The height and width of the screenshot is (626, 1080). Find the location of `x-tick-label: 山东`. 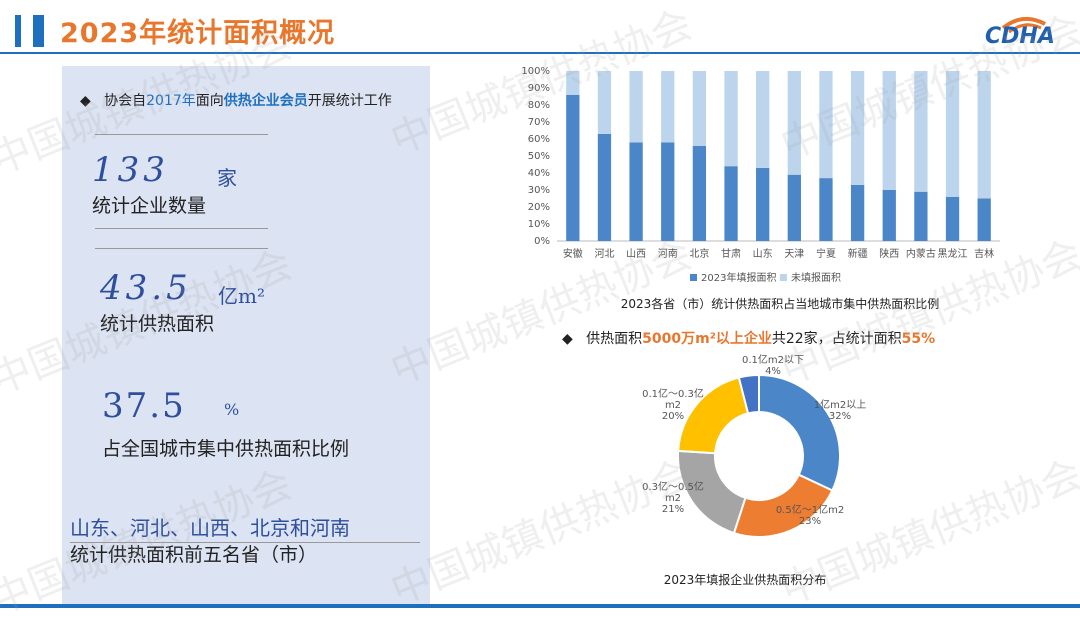

x-tick-label: 山东 is located at coordinates (763, 253).